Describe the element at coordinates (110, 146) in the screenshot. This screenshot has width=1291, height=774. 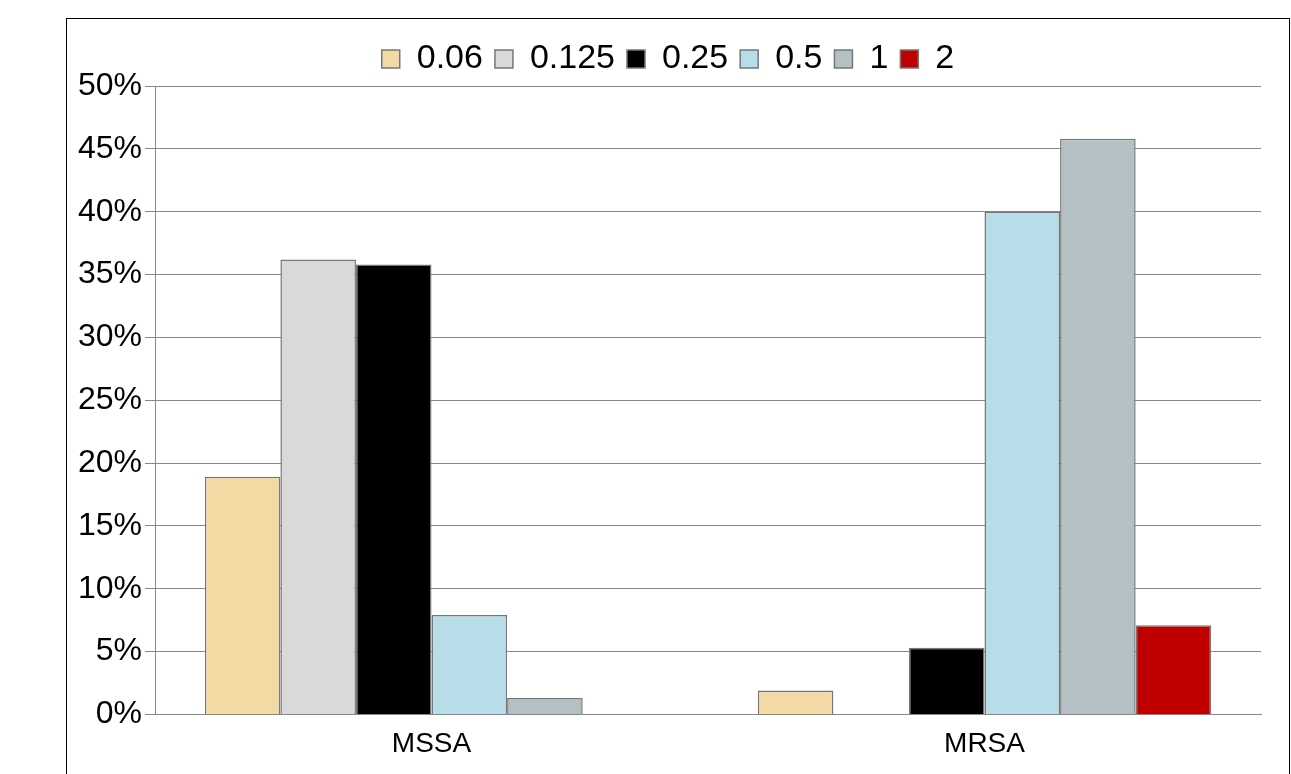
I see `y-tick-label: 45%` at that location.